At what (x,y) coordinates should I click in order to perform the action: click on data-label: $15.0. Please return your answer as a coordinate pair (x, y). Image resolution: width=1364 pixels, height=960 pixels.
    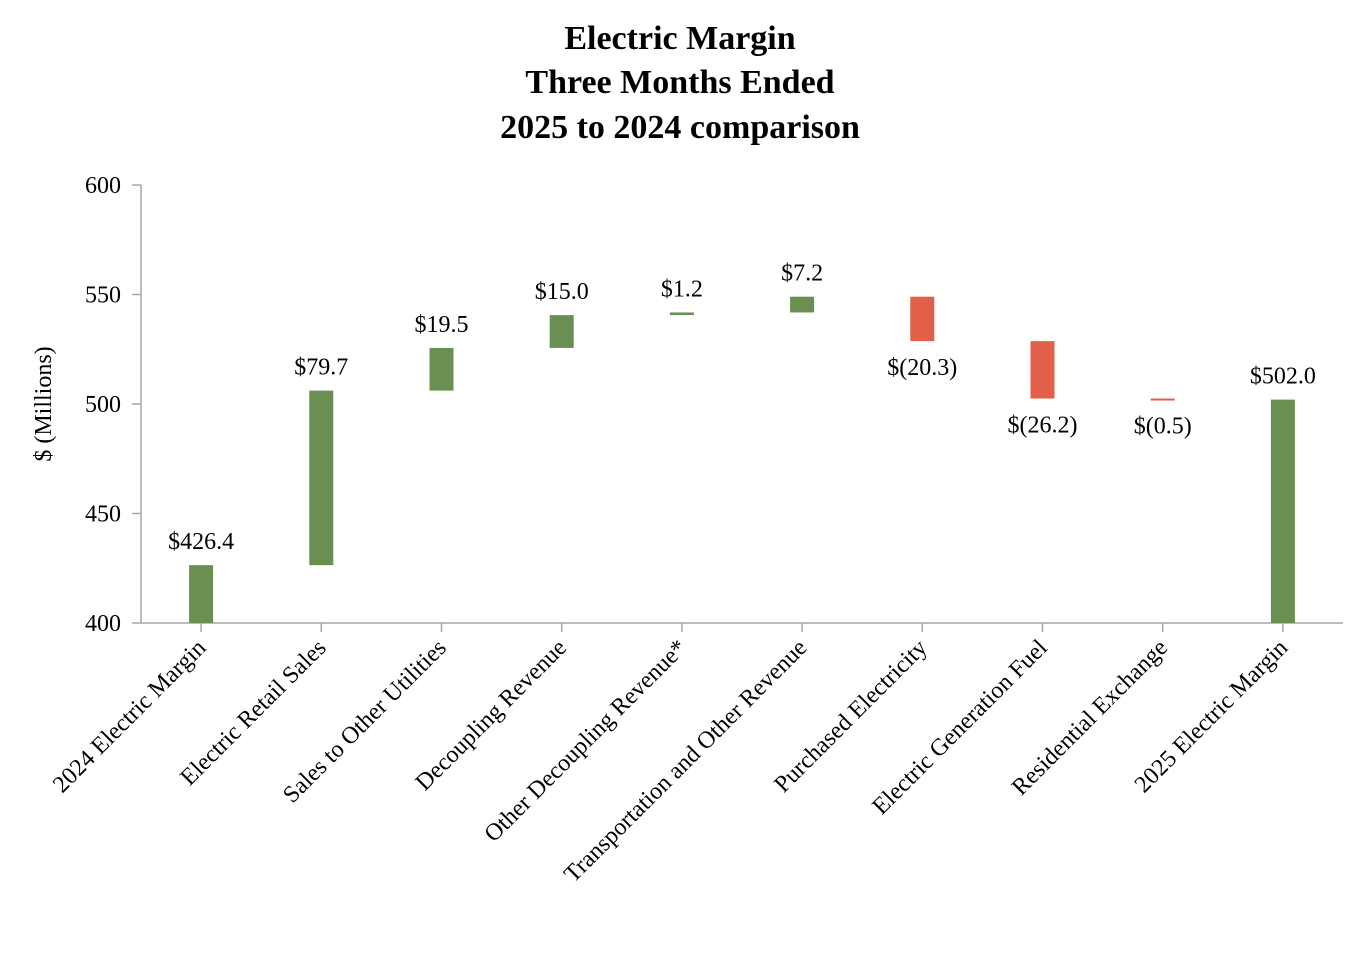
    Looking at the image, I should click on (562, 292).